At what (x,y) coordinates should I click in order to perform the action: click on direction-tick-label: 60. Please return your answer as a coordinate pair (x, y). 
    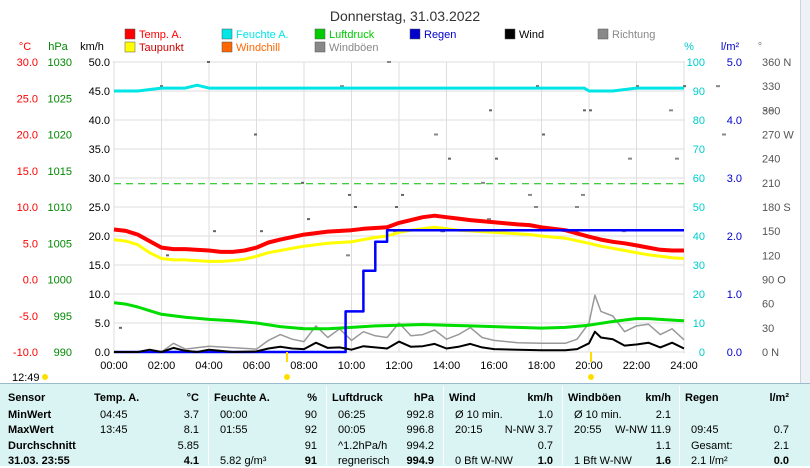
    Looking at the image, I should click on (768, 305).